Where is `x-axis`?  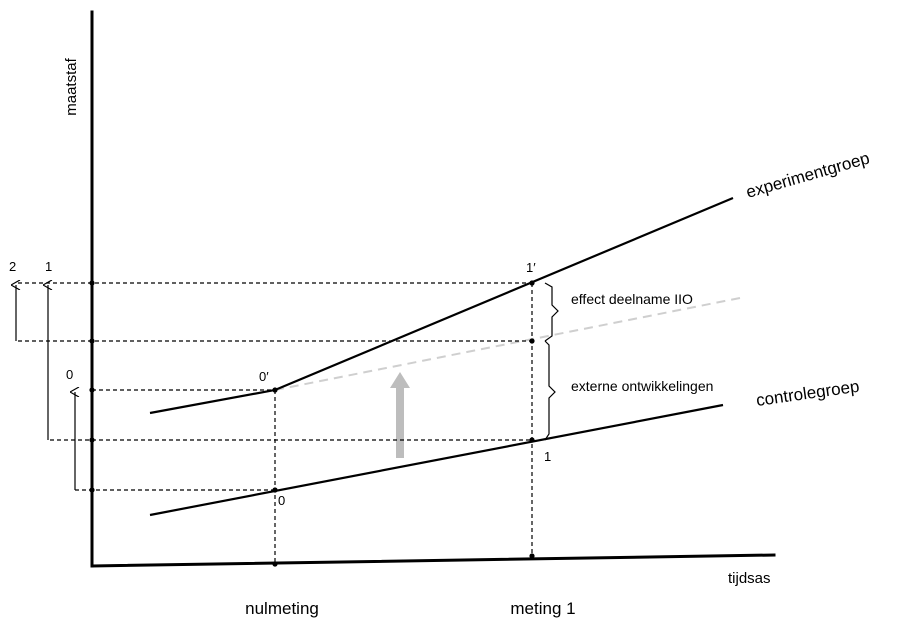 x-axis is located at coordinates (433, 560).